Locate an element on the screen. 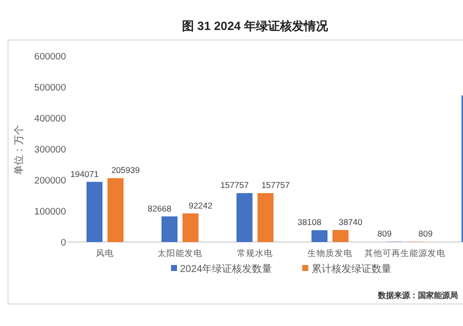 The image size is (463, 326). data-label: 38740 is located at coordinates (350, 221).